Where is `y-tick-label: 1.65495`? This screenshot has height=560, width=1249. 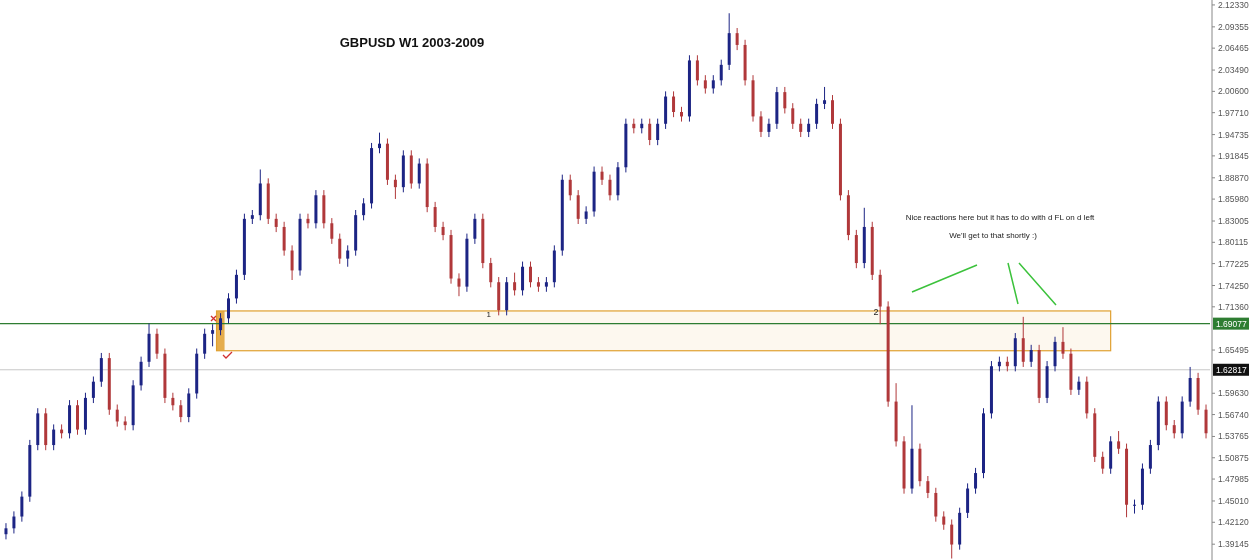
y-tick-label: 1.65495 is located at coordinates (1233, 350).